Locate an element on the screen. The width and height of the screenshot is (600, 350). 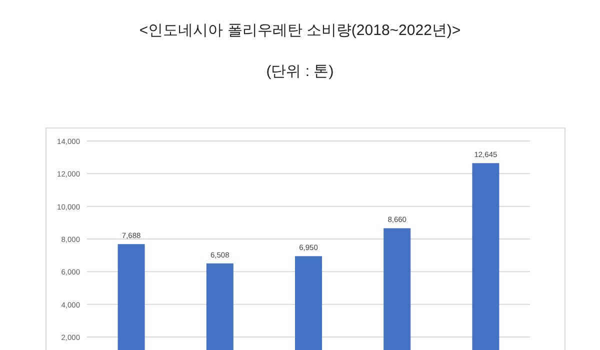
chart-title: <인도네시아 폴리우레탄 소비량(2018~2022년)> is located at coordinates (300, 30).